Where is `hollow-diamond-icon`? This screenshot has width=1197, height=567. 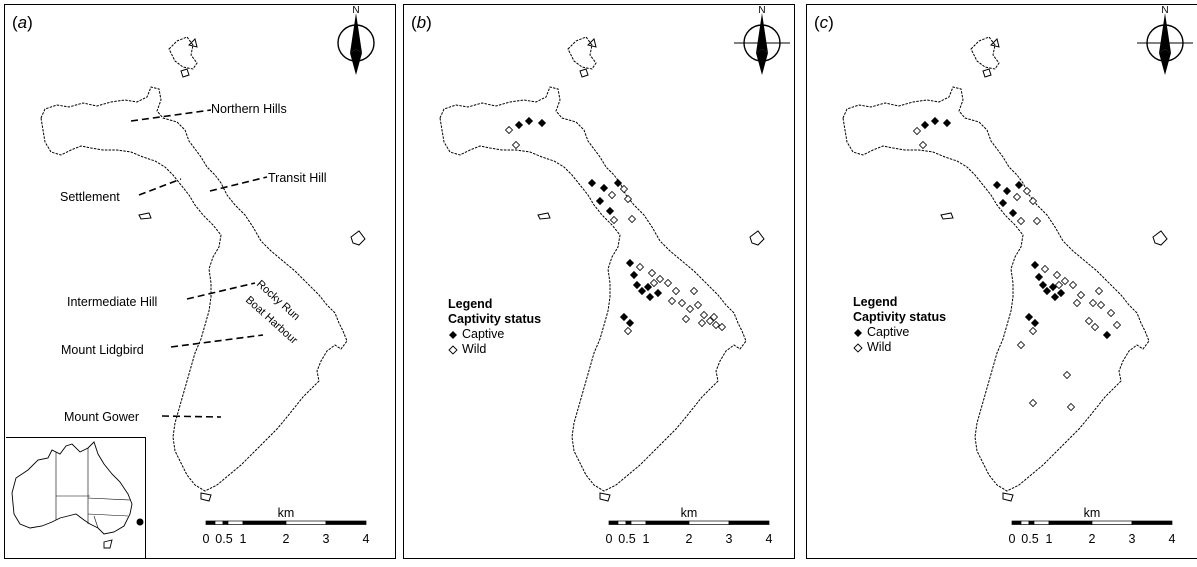
hollow-diamond-icon is located at coordinates (453, 349).